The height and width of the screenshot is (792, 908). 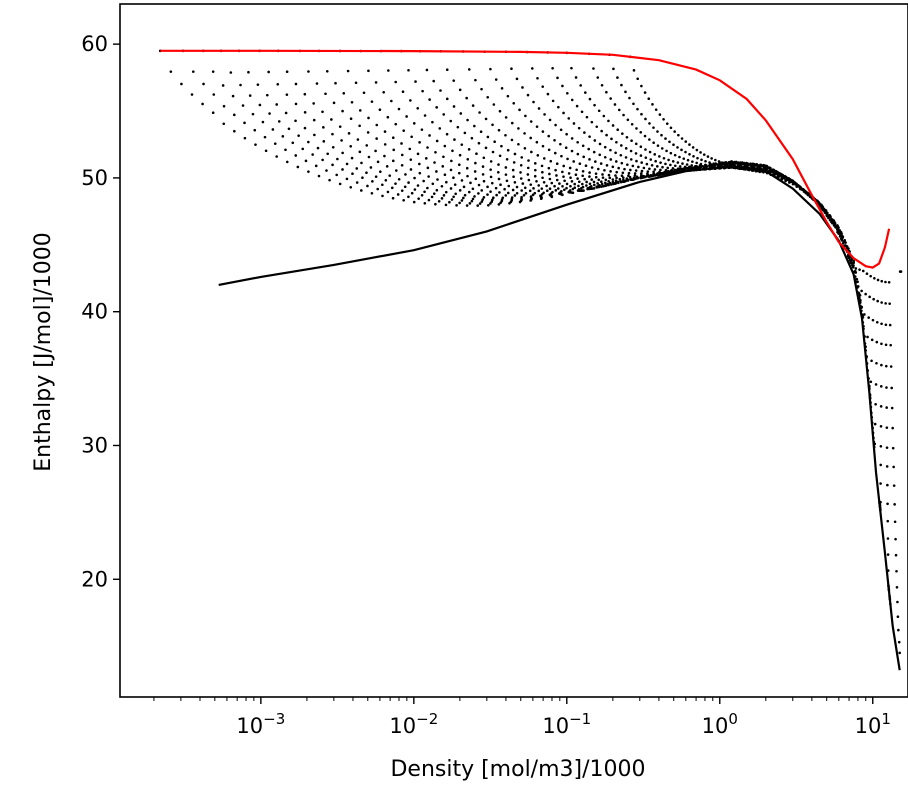 What do you see at coordinates (43, 351) in the screenshot?
I see `y-axis-label: Enthalpy [J/mol]/1000` at bounding box center [43, 351].